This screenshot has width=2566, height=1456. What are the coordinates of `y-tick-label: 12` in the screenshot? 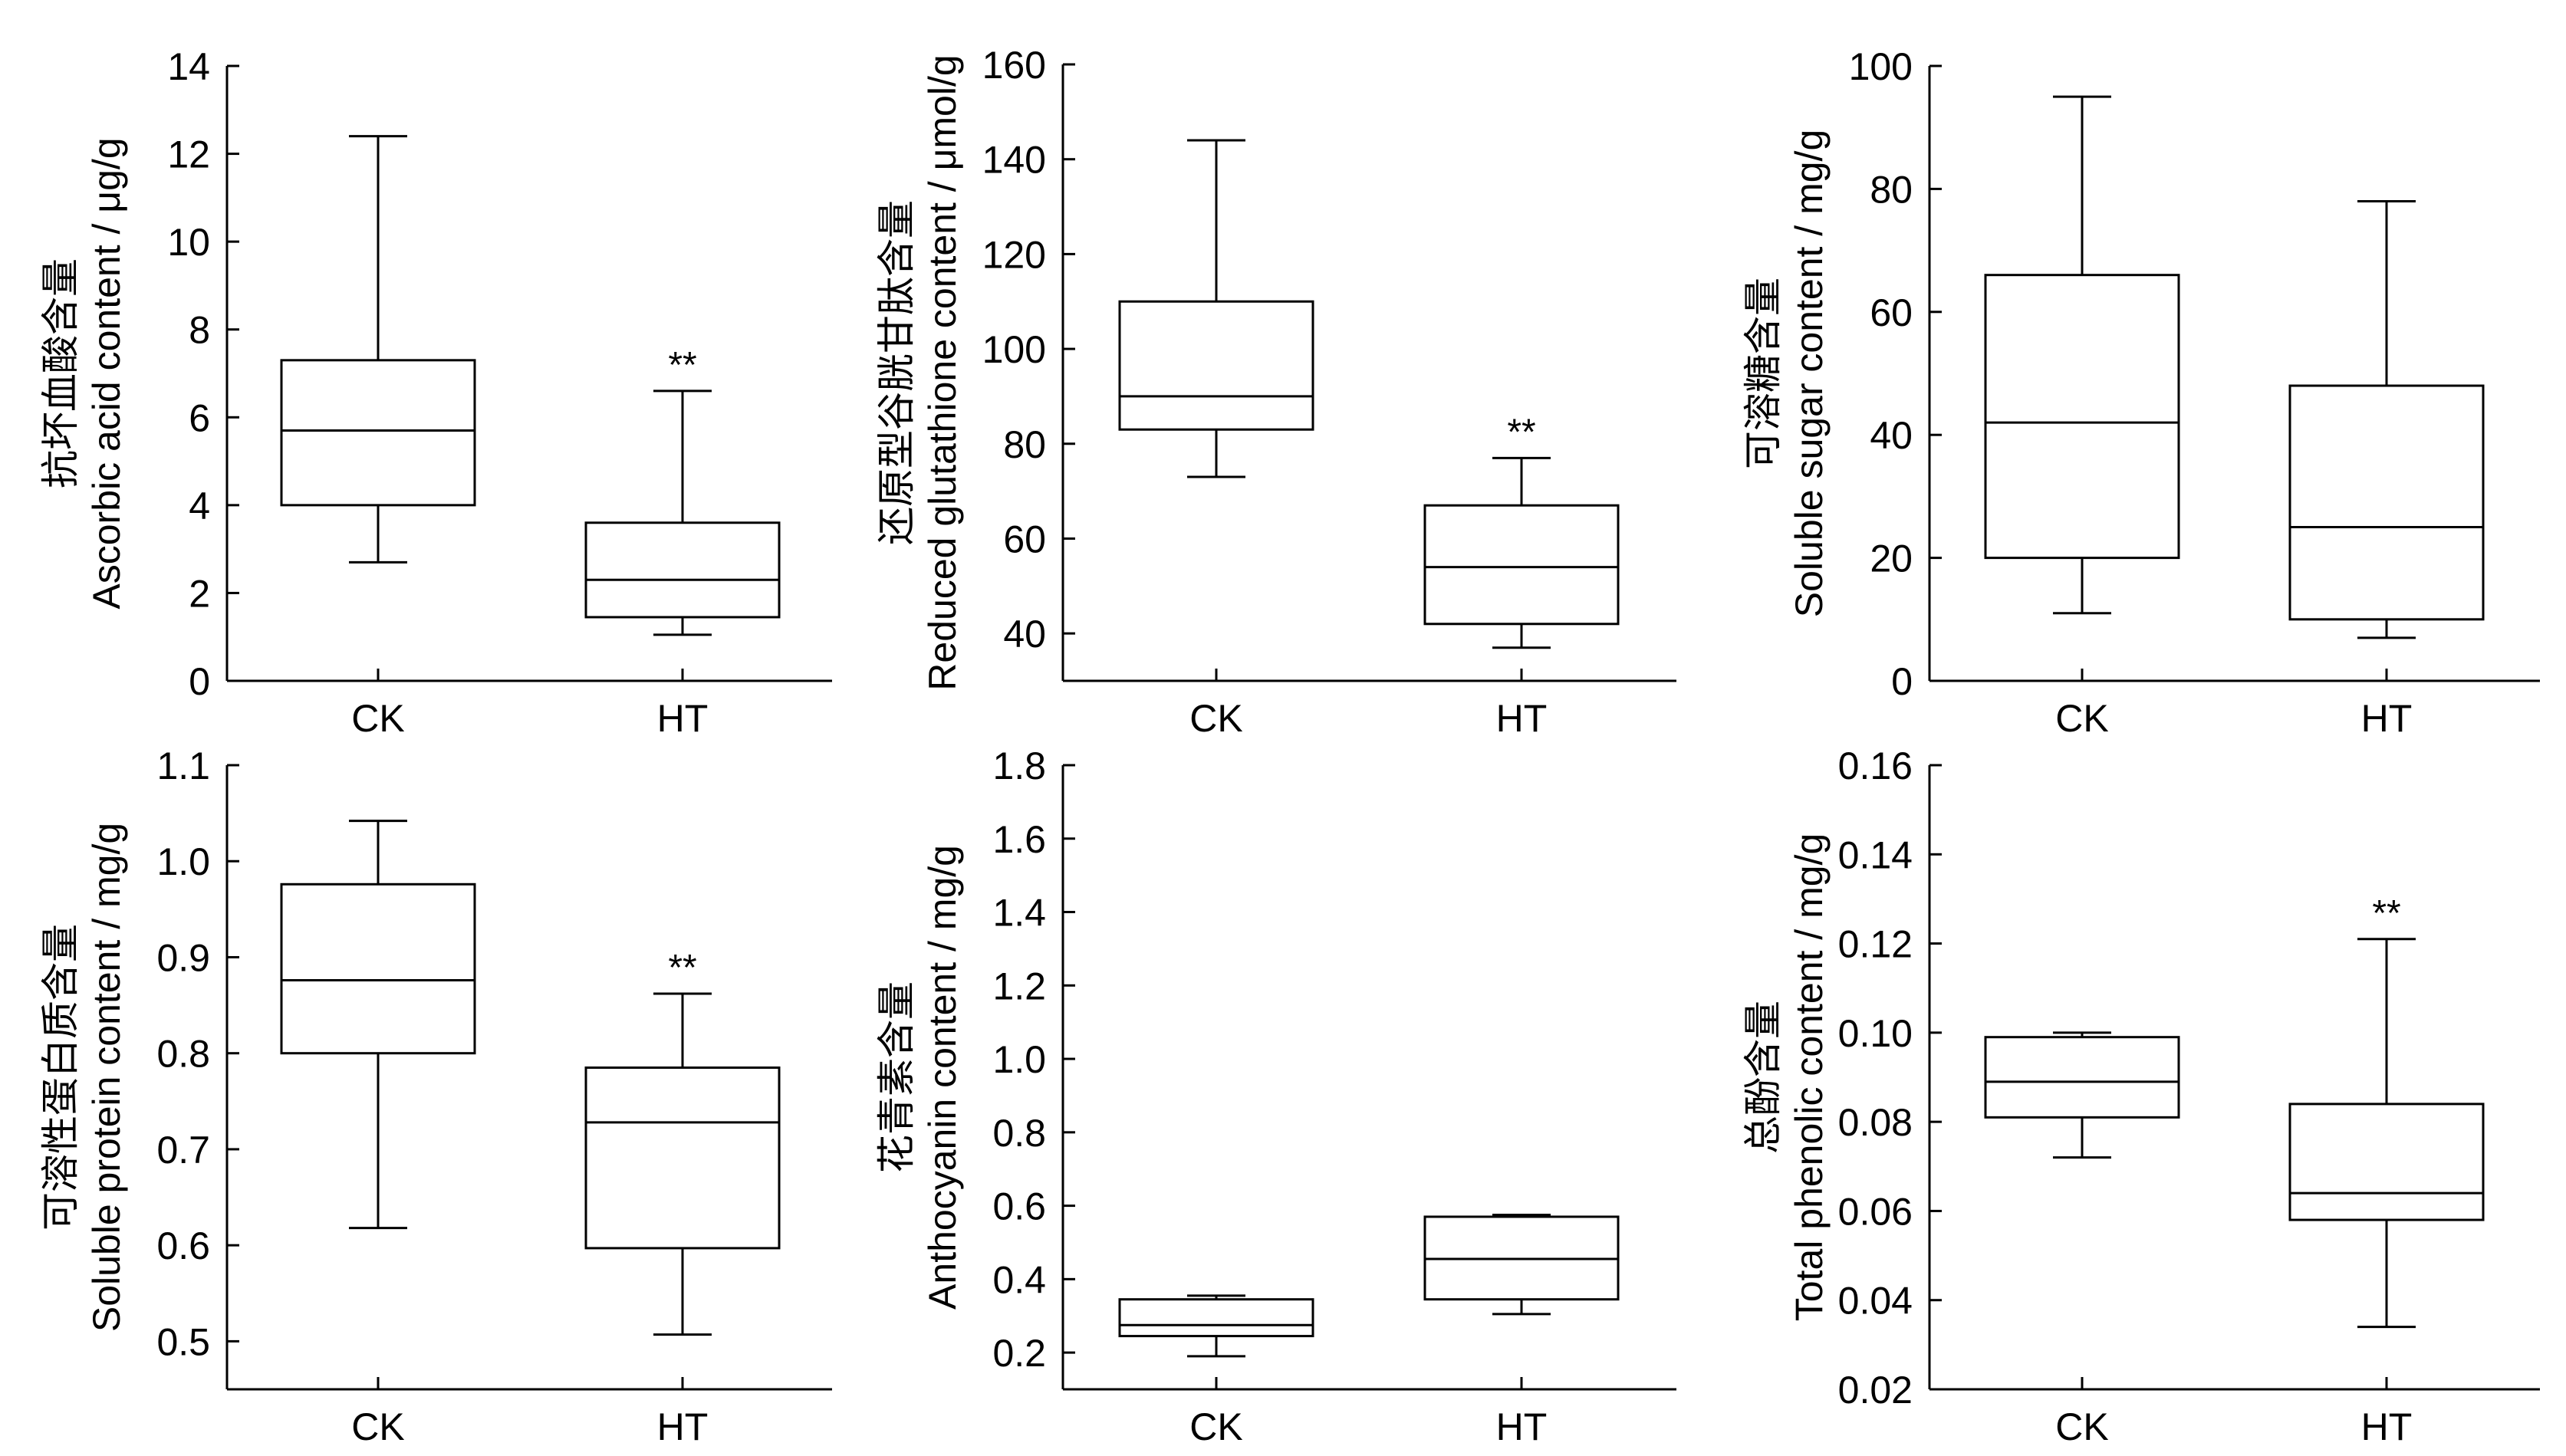 It's located at (188, 154).